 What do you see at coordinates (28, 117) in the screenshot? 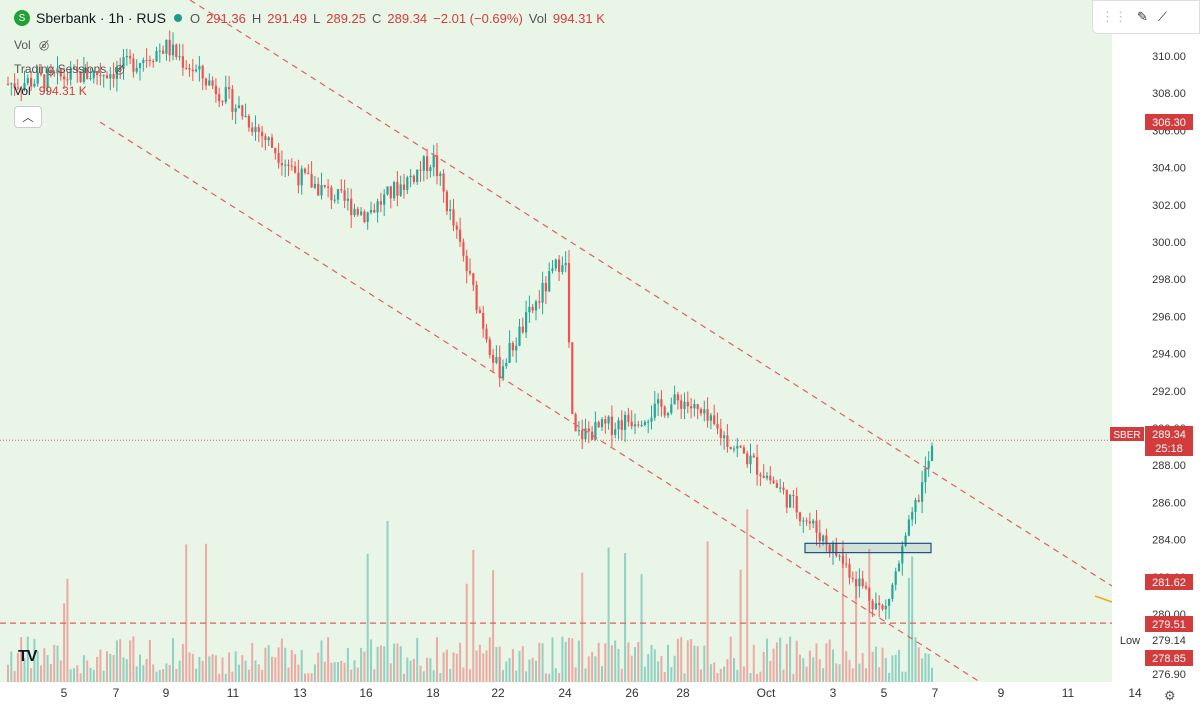
I see `collapse-indicators-button: ︿` at bounding box center [28, 117].